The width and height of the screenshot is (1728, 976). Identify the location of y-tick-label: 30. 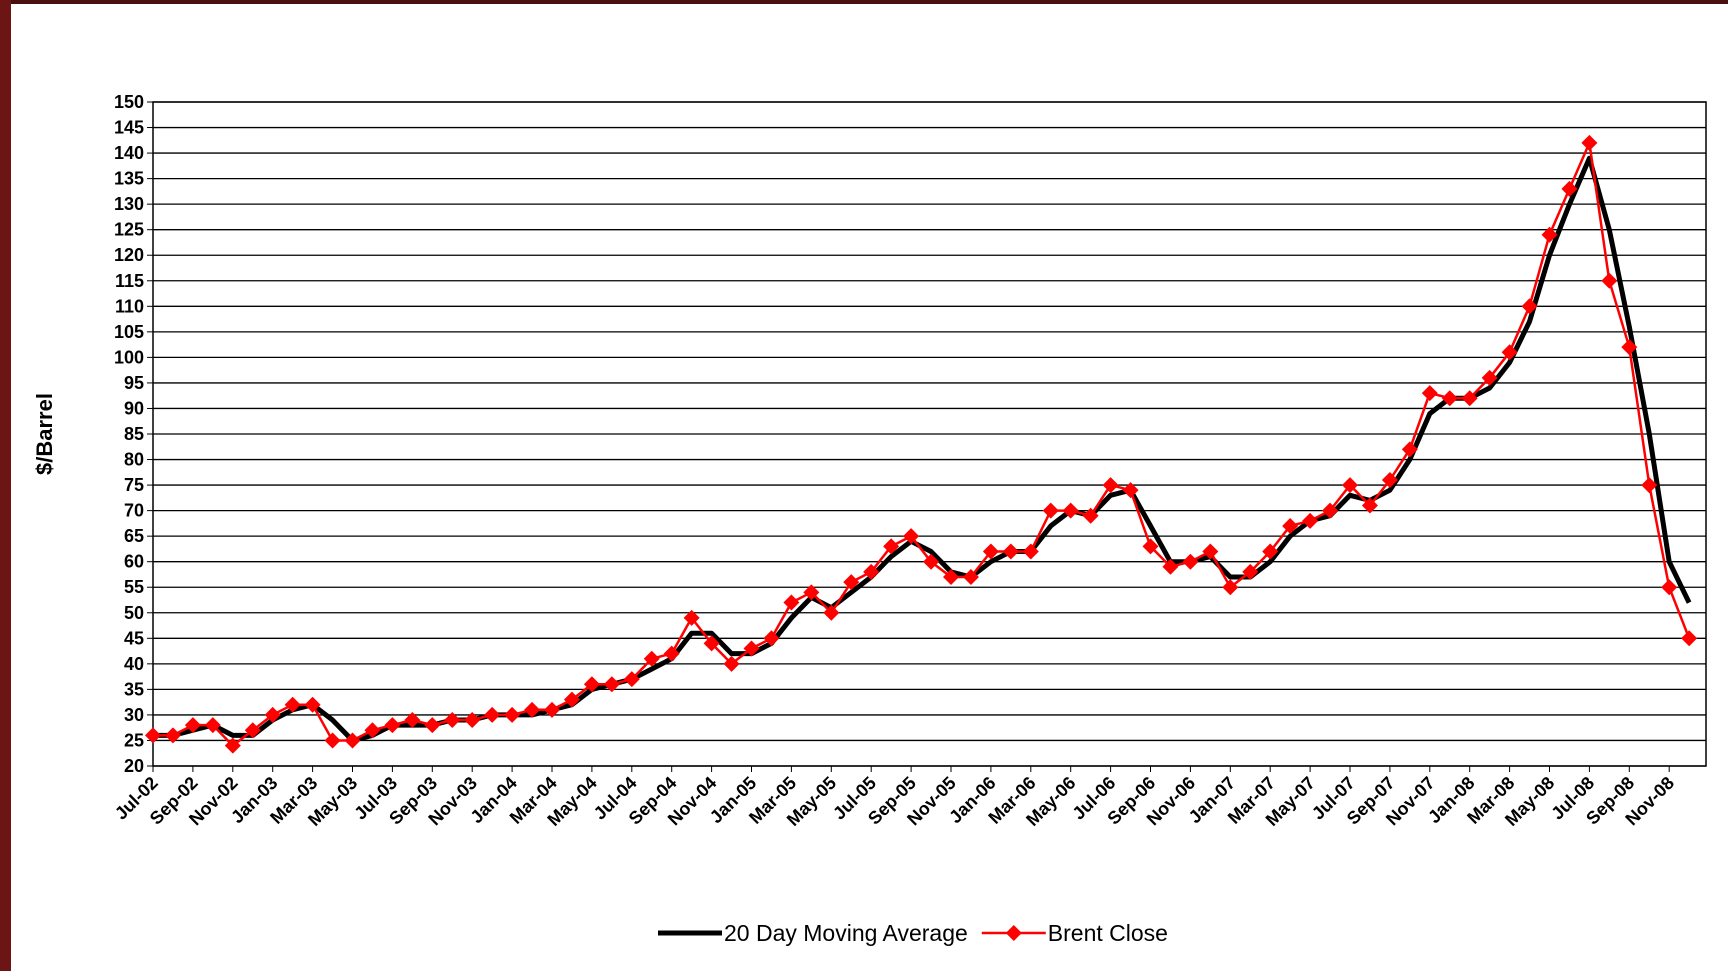
(134, 715).